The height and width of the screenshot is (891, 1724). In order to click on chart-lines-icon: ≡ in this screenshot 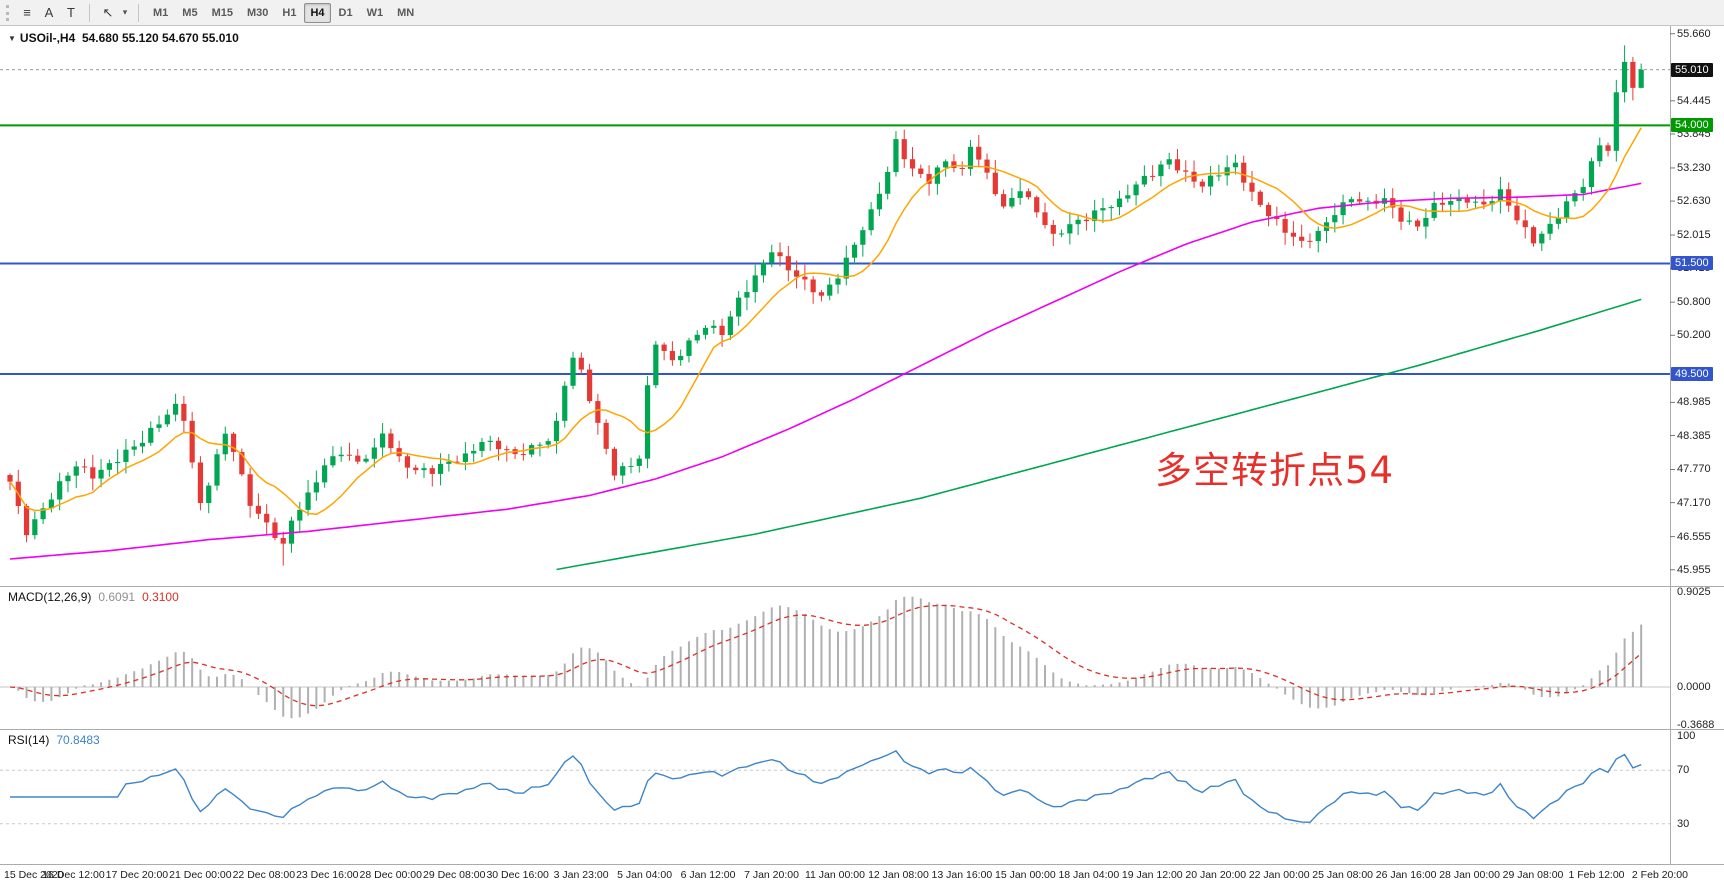, I will do `click(27, 12)`.